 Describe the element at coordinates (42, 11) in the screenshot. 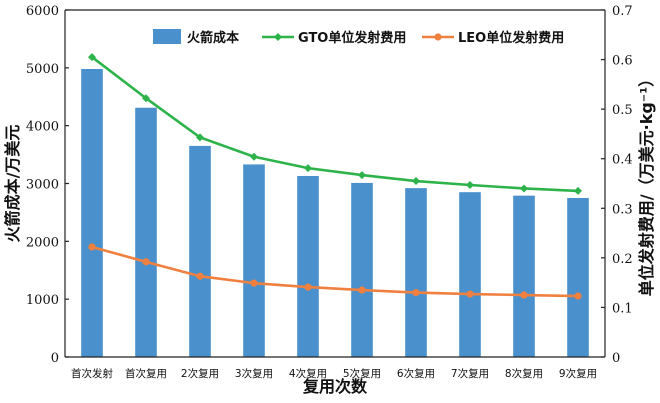

I see `y-left-tick-label: 6000` at that location.